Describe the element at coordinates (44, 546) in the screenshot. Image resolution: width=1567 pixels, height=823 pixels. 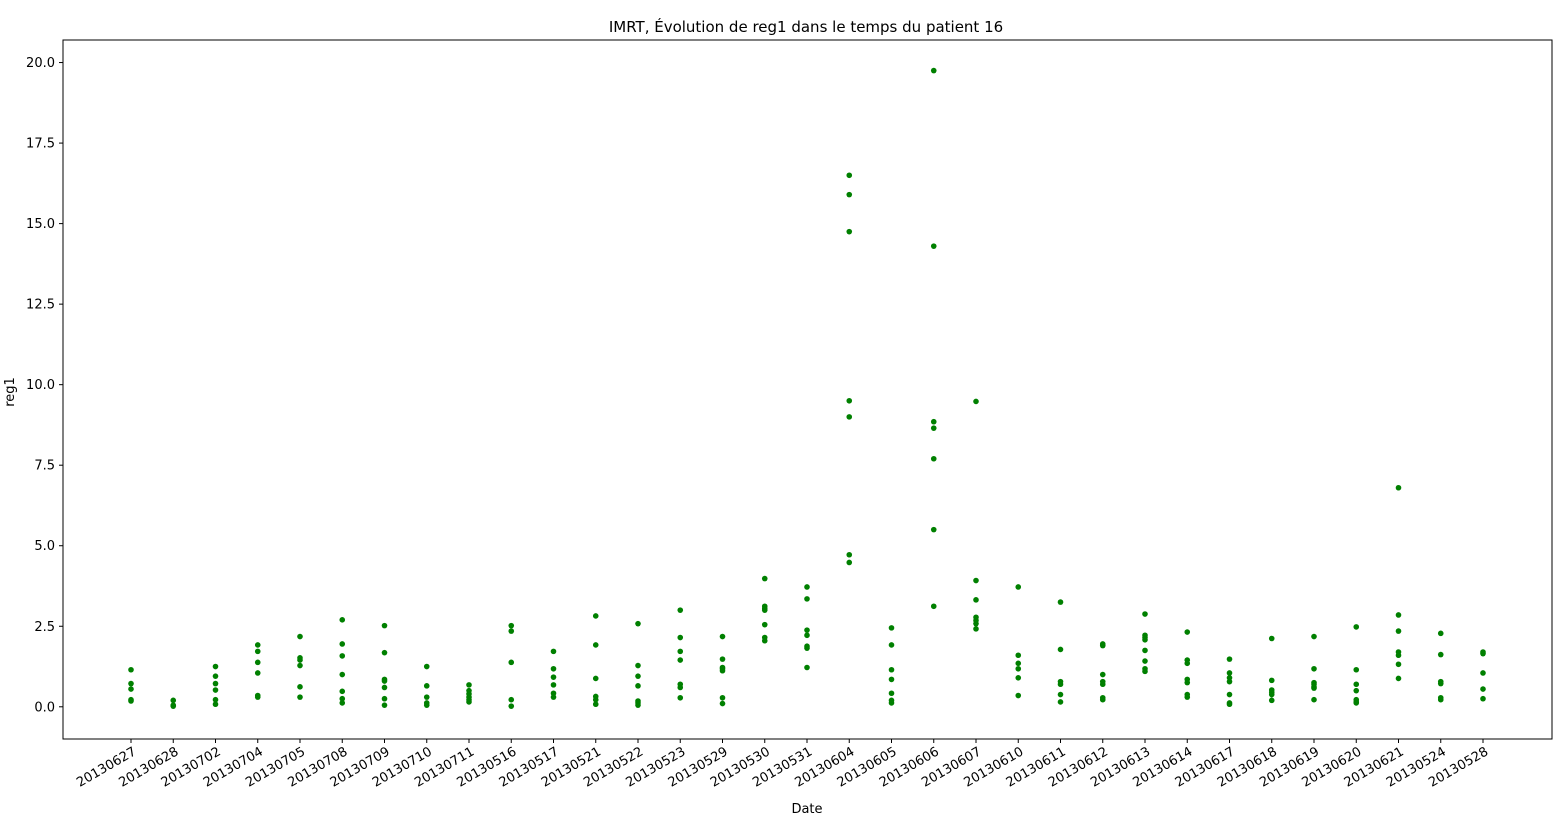
I see `y-tick-label: 5.0` at that location.